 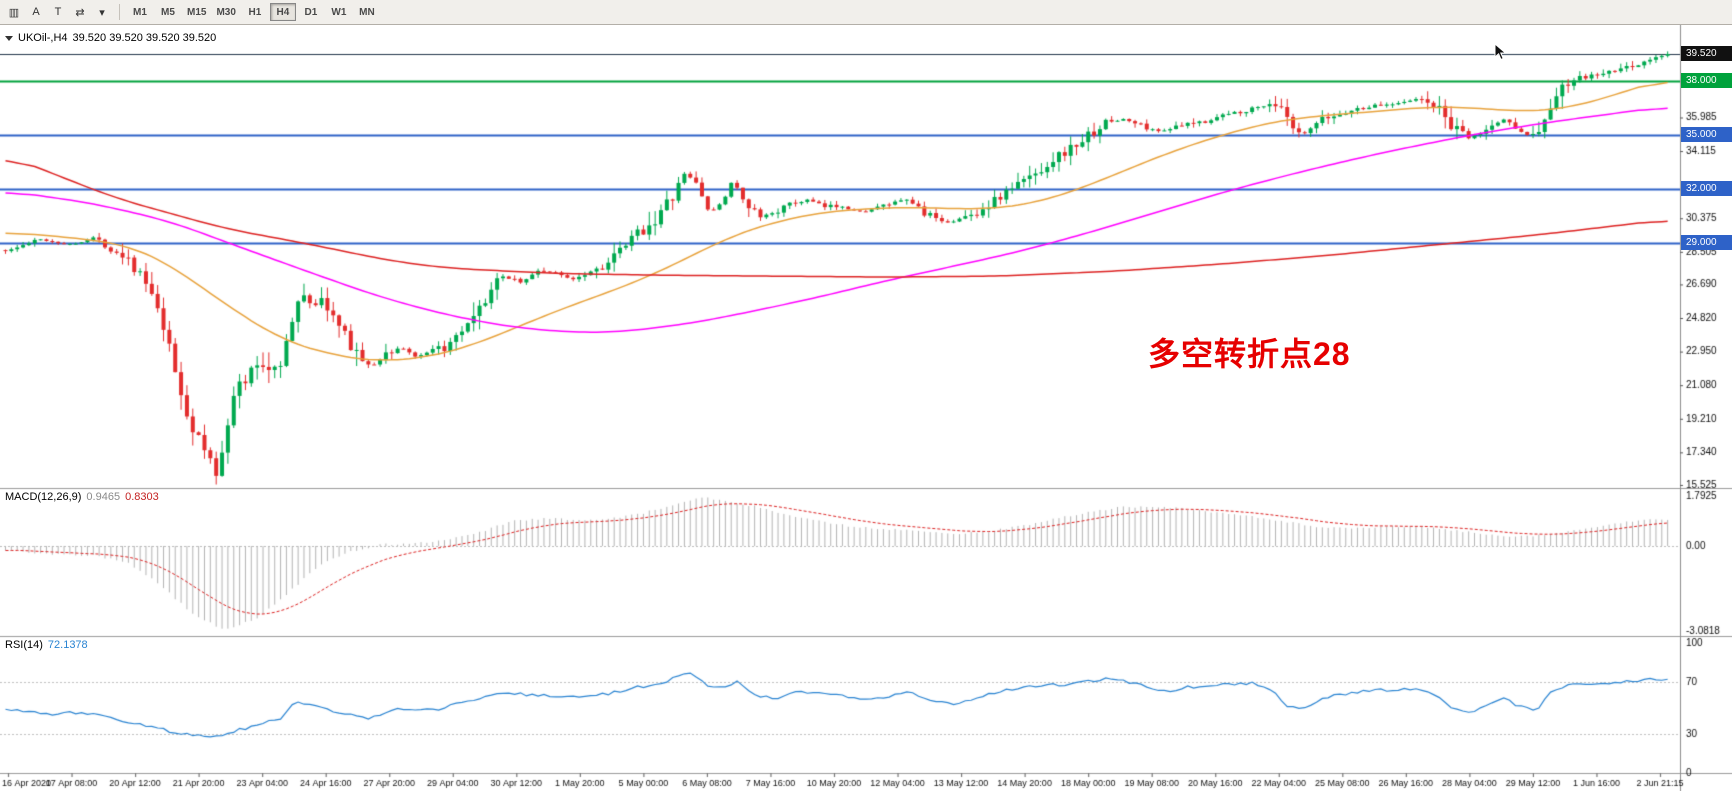 I want to click on macd-indicator-label: MACD(12,26,9) 0.9465 0.8303, so click(x=82, y=497).